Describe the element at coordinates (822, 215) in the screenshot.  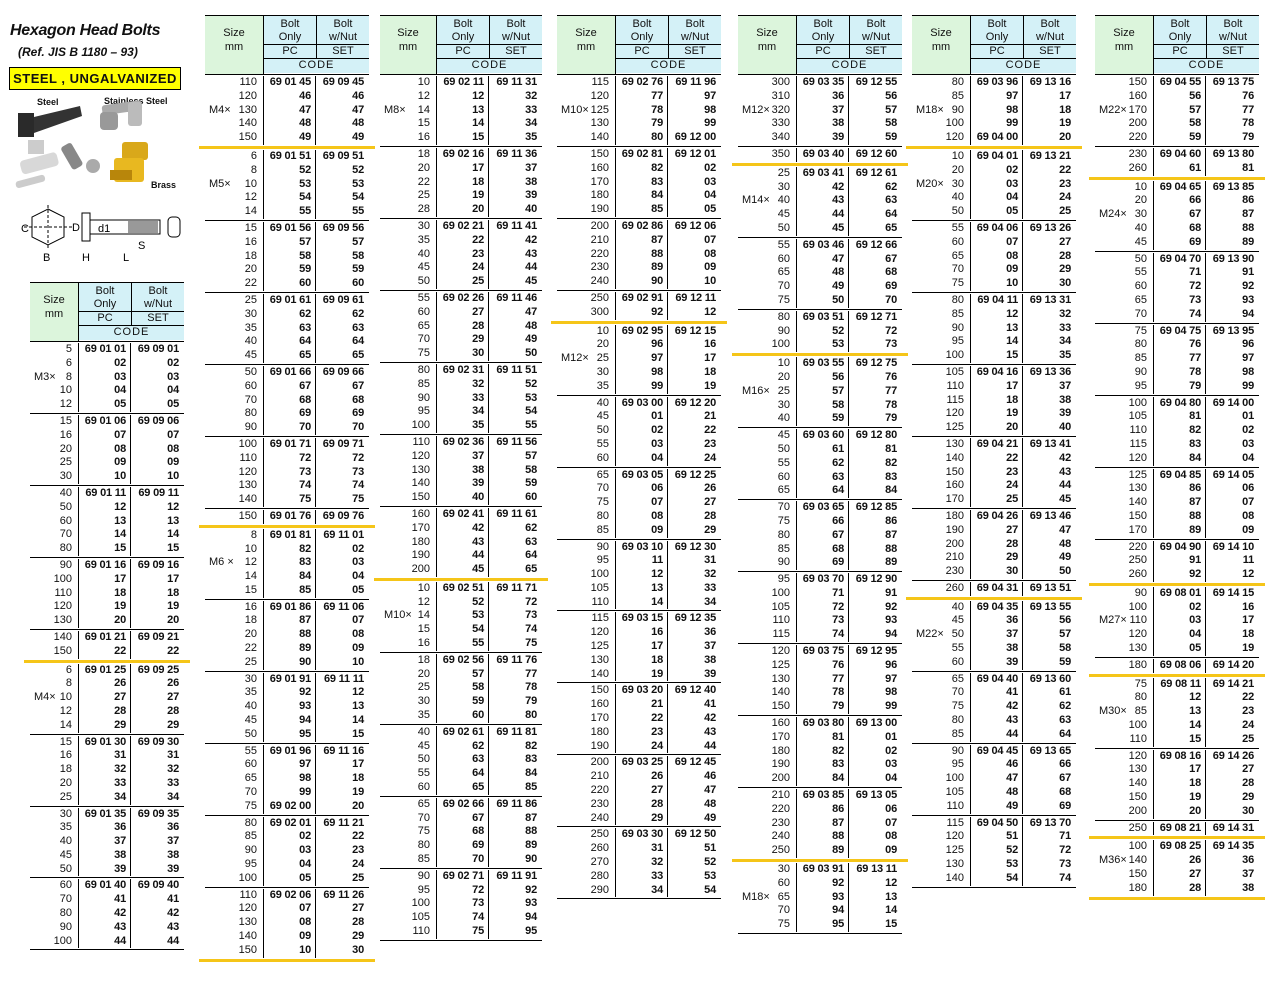
I see `bolt-only-code: 44` at that location.